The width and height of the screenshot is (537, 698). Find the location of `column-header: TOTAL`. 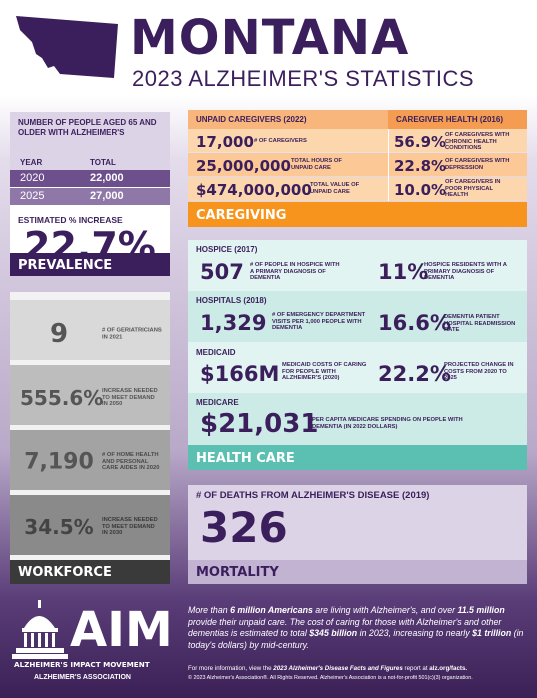

column-header: TOTAL is located at coordinates (103, 162).